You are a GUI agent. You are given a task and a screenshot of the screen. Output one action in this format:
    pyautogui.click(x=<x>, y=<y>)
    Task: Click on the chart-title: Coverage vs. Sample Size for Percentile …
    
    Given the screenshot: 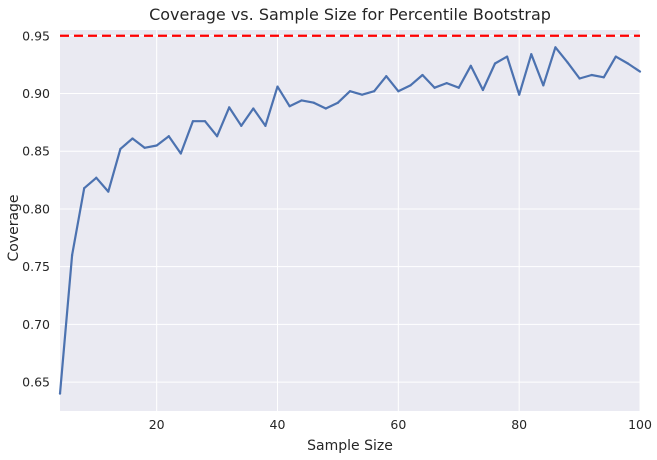 What is the action you would take?
    pyautogui.click(x=350, y=14)
    